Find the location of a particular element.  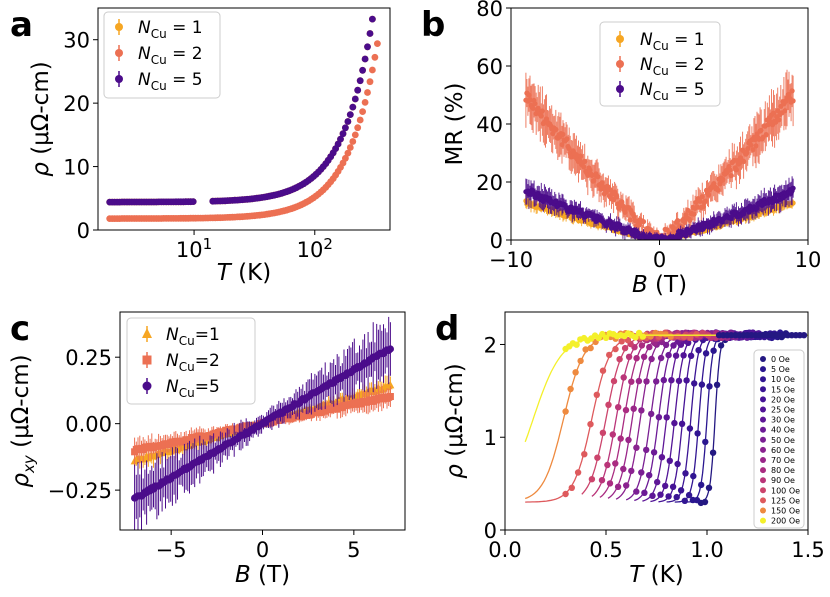

y-tick-label: −0.25 is located at coordinates (80, 491).